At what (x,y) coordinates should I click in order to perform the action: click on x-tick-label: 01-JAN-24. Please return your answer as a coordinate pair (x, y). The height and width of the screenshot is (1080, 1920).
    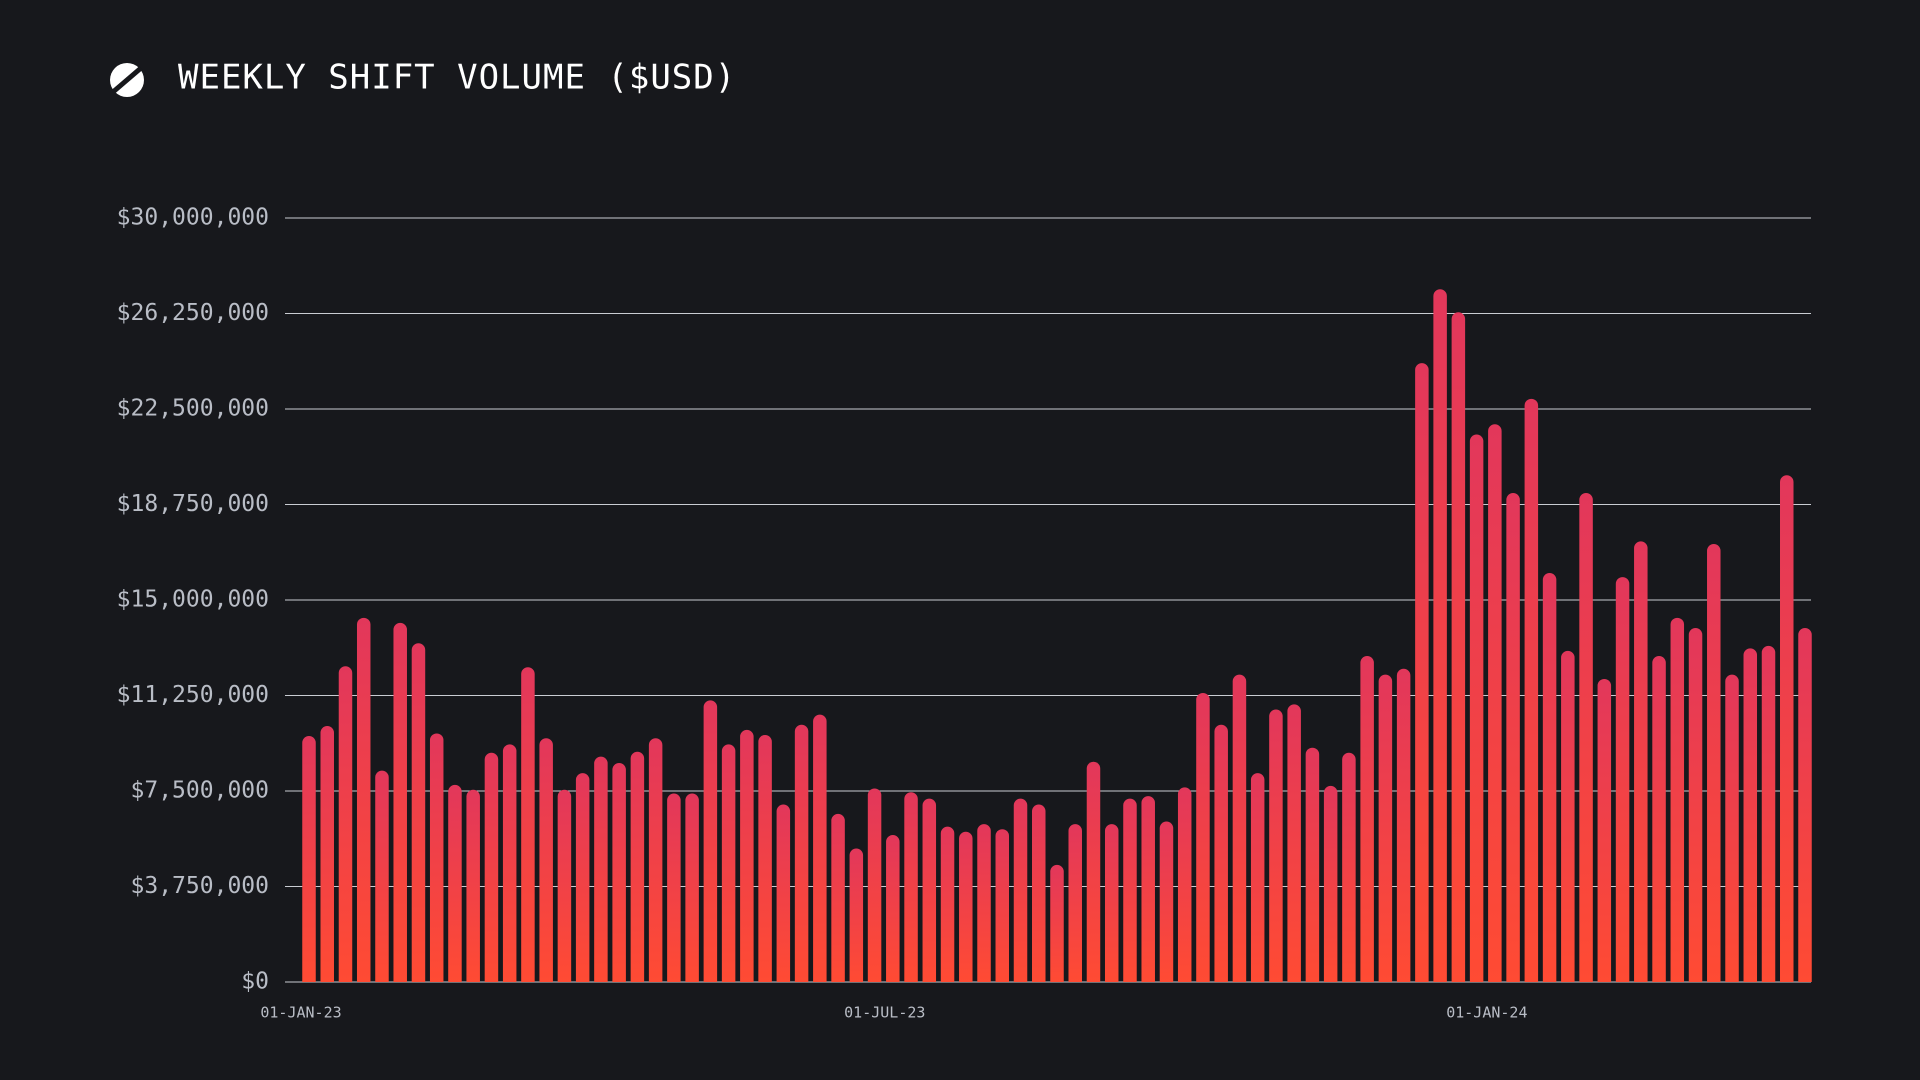
    Looking at the image, I should click on (1486, 1013).